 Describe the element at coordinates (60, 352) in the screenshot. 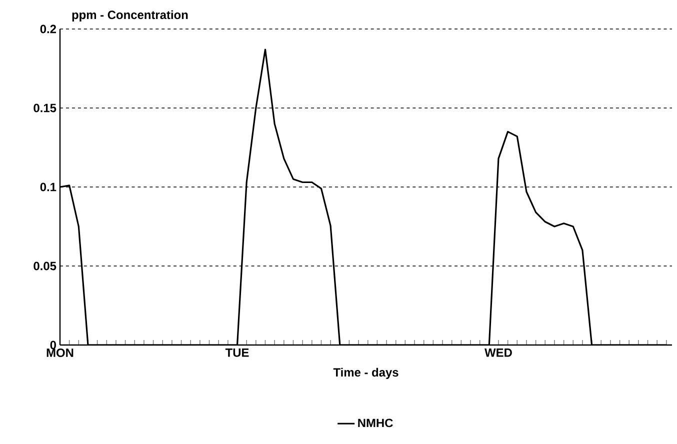

I see `x-tick-label: MON` at that location.